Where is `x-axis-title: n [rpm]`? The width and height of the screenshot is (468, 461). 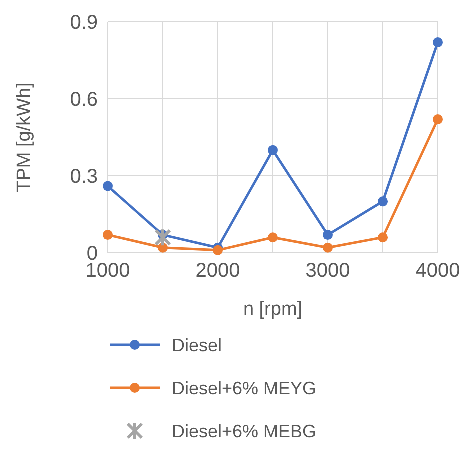 x-axis-title: n [rpm] is located at coordinates (273, 309).